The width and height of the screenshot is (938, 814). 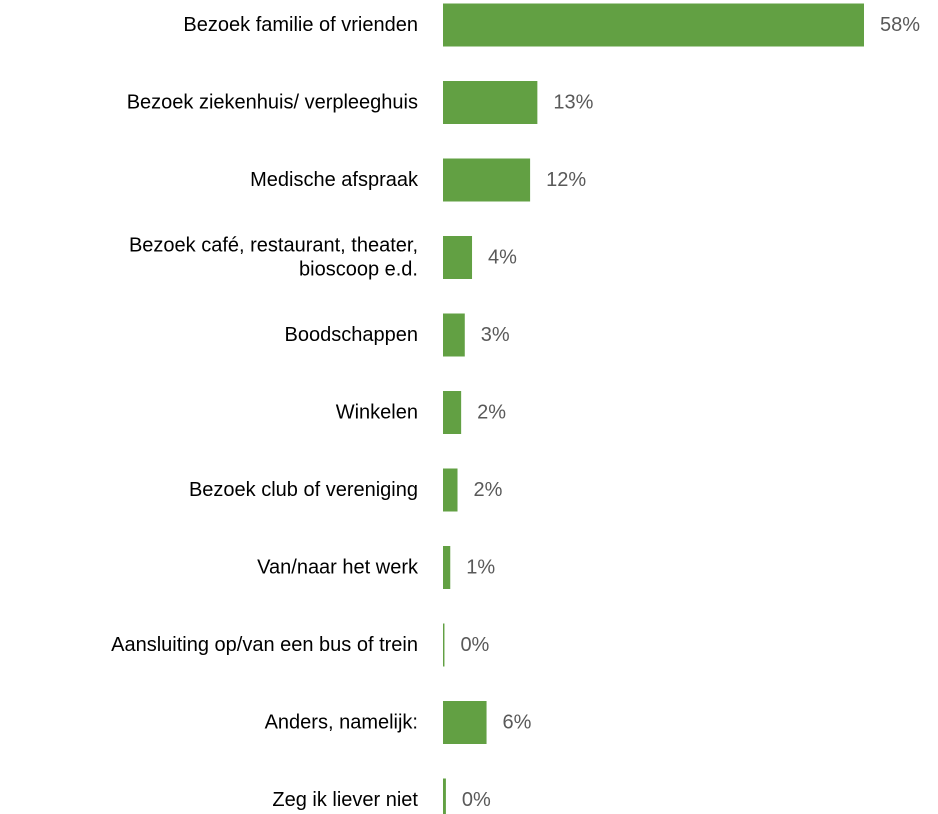 What do you see at coordinates (341, 723) in the screenshot?
I see `category-label: Anders, namelijk:` at bounding box center [341, 723].